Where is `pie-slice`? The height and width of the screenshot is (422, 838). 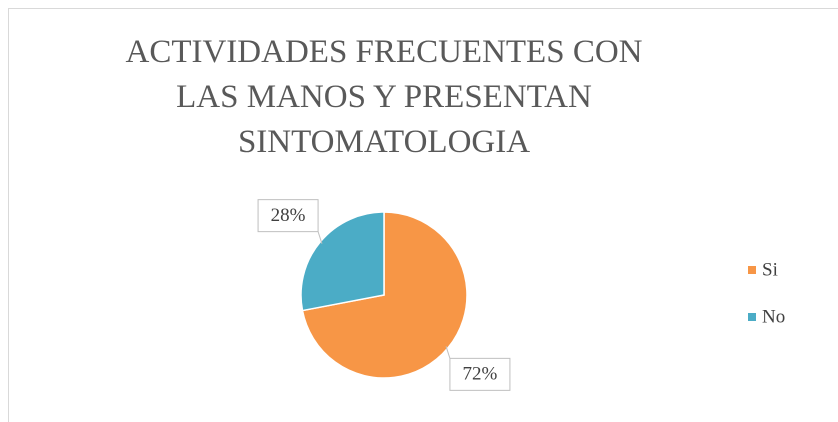
pie-slice is located at coordinates (342, 261).